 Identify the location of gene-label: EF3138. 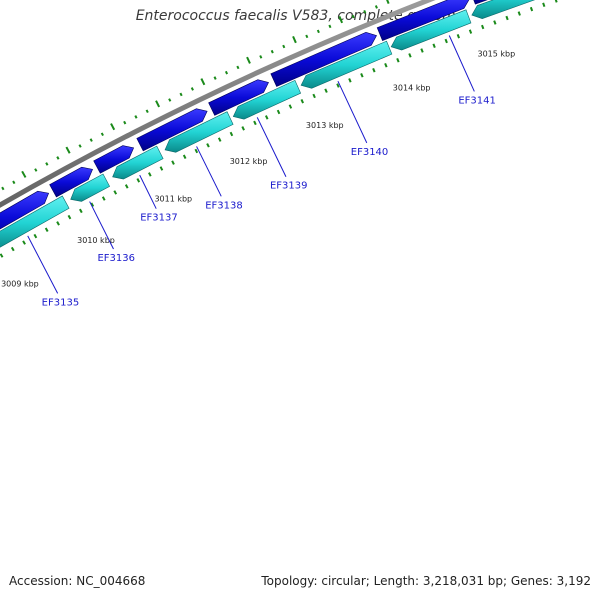
(224, 205).